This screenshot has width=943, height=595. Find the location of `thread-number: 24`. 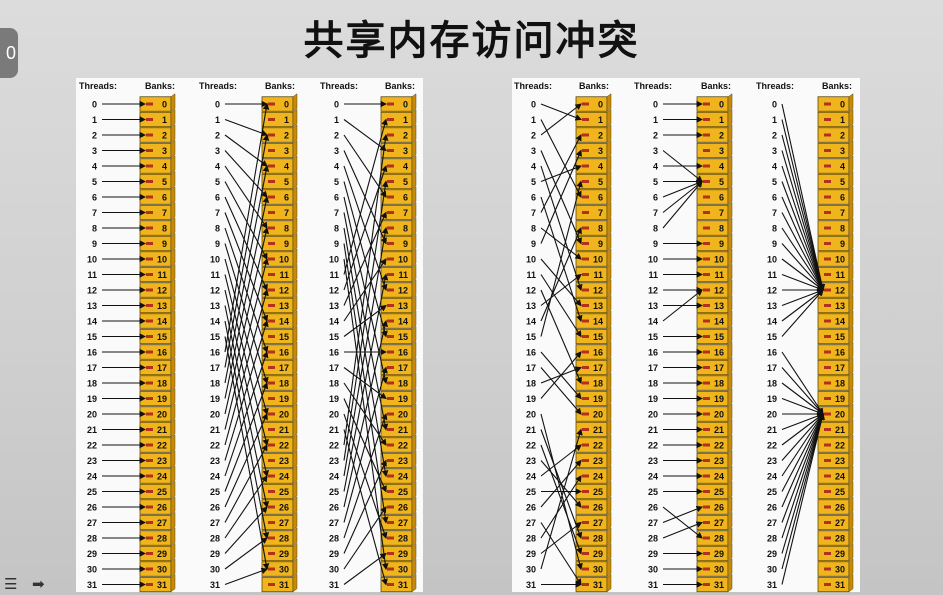

thread-number: 24 is located at coordinates (531, 477).